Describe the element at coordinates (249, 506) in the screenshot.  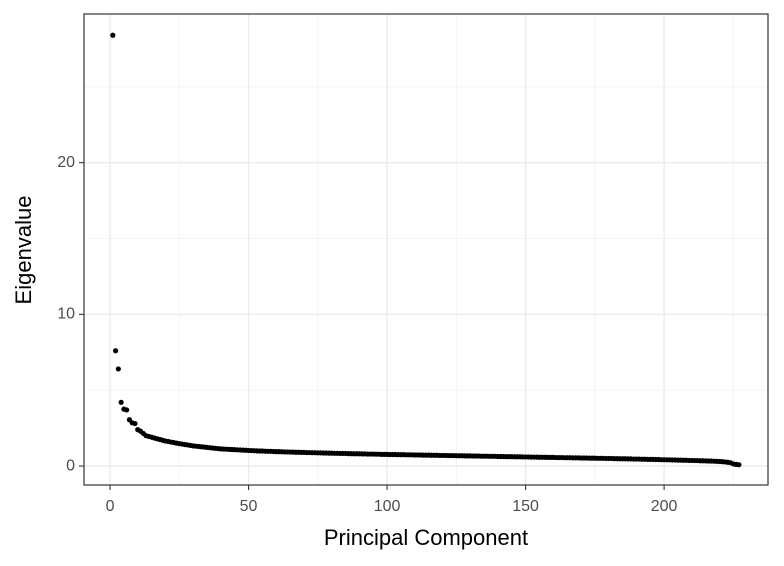
I see `x-tick-label: 50` at that location.